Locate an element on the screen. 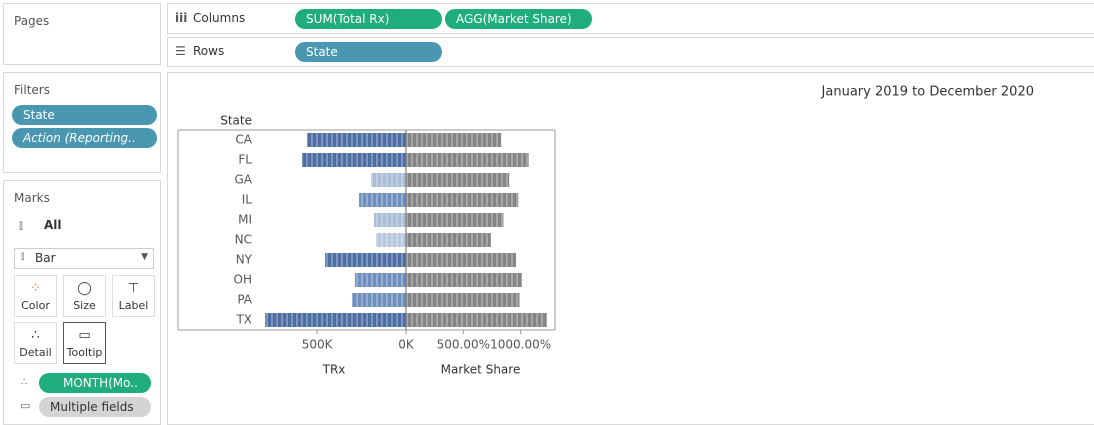  row-label: CA is located at coordinates (243, 140).